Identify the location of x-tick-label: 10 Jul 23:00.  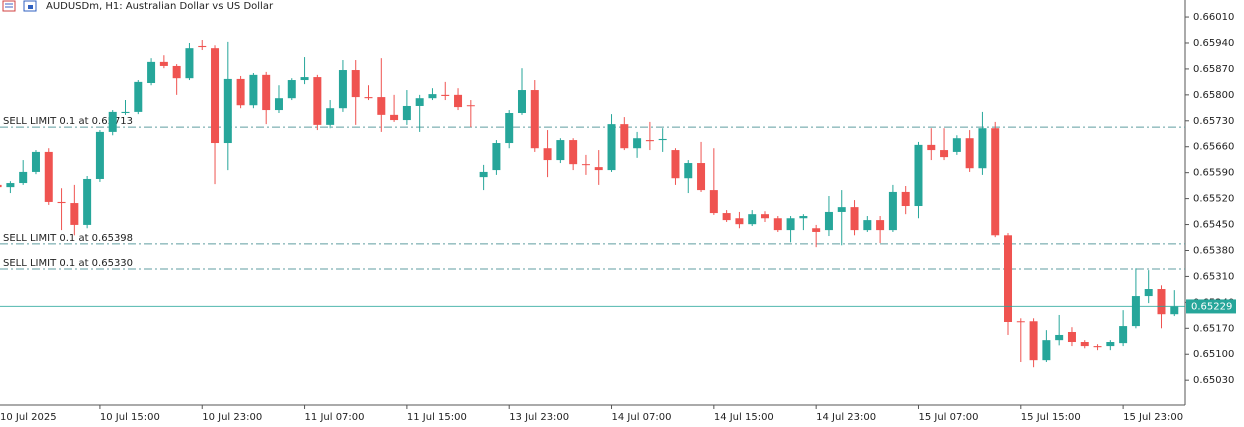
(232, 417).